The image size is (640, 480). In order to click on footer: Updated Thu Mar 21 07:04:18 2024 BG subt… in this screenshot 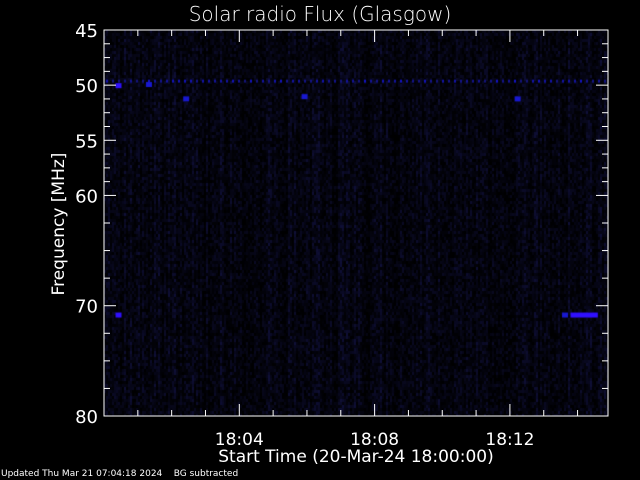, I will do `click(119, 474)`.